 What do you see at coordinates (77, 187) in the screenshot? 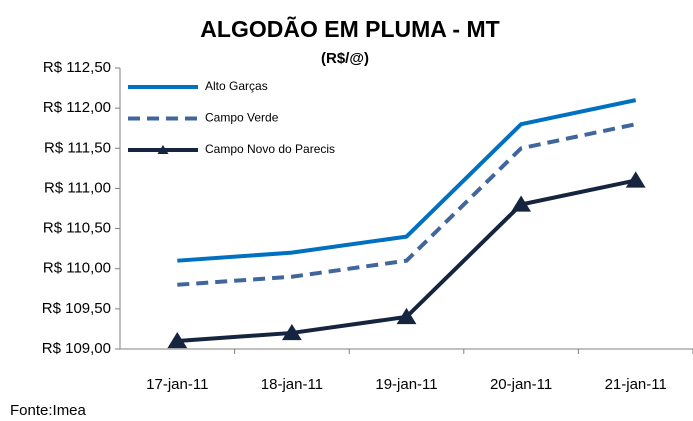
I see `y-tick-label: R$ 111,00` at bounding box center [77, 187].